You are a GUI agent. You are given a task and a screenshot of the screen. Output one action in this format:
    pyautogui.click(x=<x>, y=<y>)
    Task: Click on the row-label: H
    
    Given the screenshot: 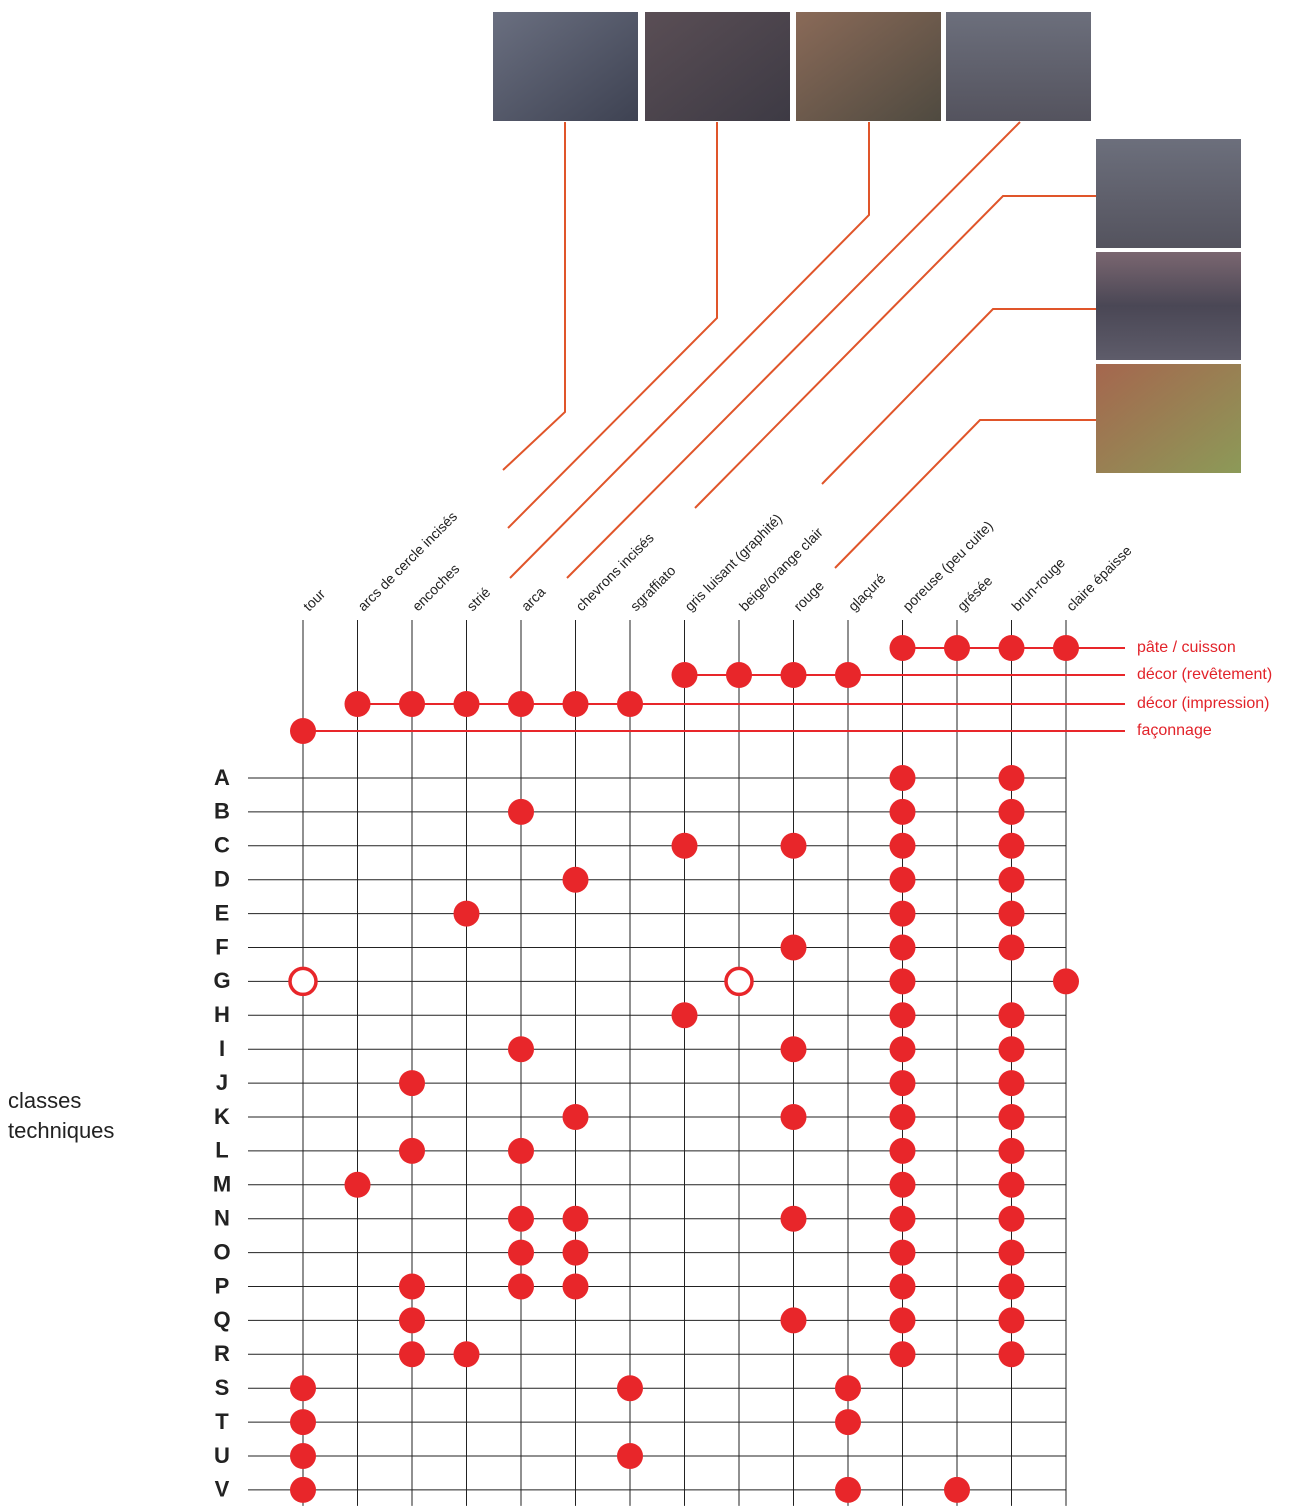 What is the action you would take?
    pyautogui.click(x=222, y=1014)
    